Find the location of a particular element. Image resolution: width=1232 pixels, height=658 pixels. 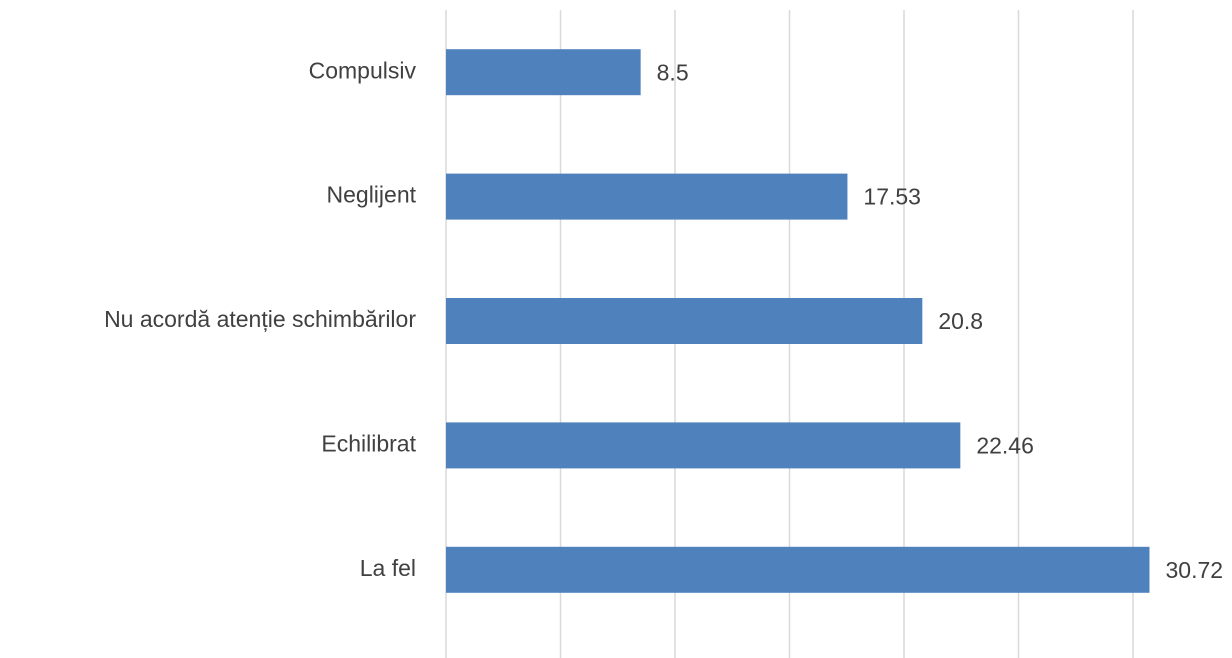

data-label: 17.53 is located at coordinates (892, 197).